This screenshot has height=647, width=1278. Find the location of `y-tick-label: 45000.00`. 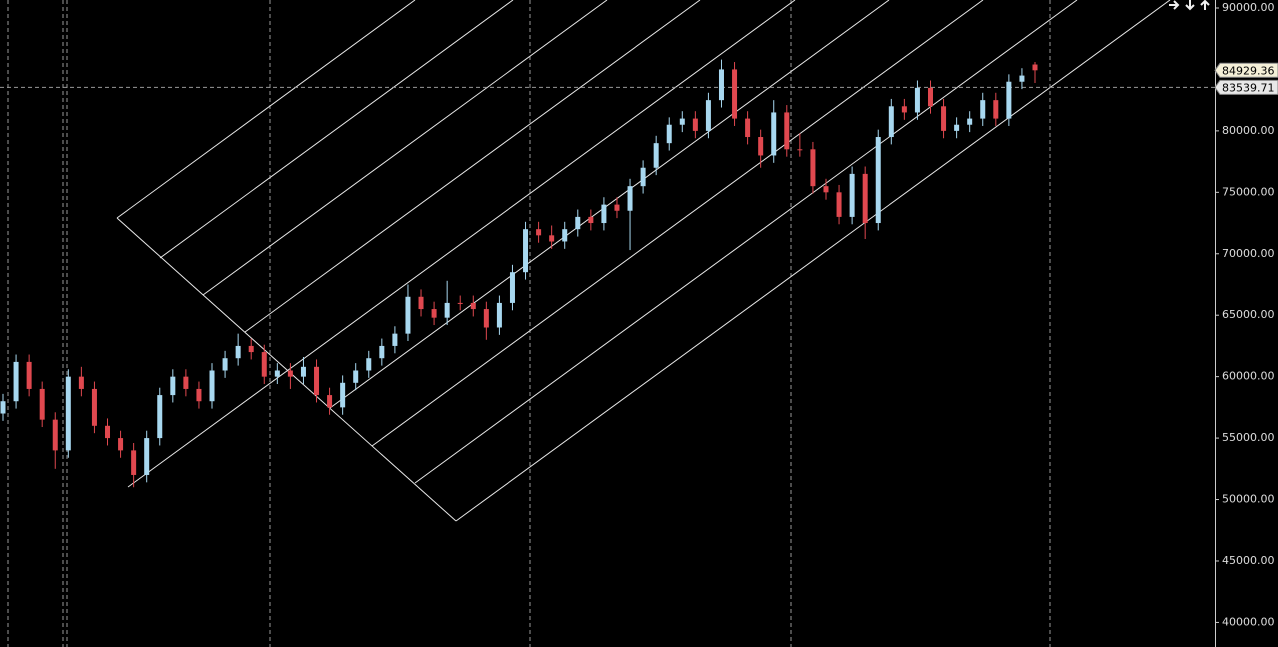

y-tick-label: 45000.00 is located at coordinates (1248, 560).